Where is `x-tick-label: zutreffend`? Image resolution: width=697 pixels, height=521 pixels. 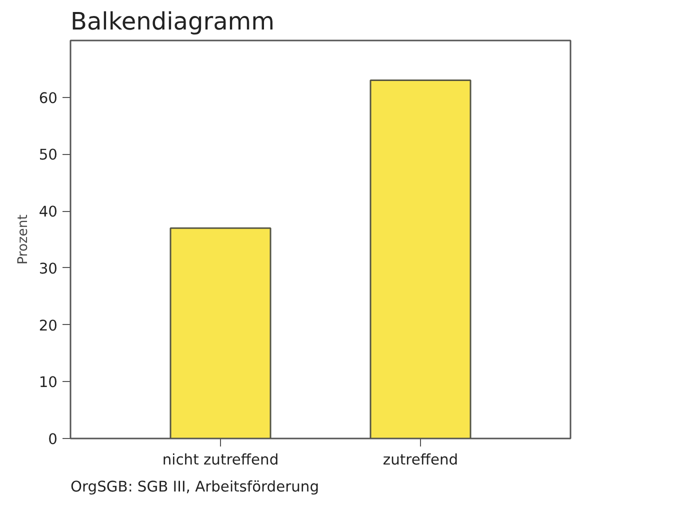
x-tick-label: zutreffend is located at coordinates (420, 460).